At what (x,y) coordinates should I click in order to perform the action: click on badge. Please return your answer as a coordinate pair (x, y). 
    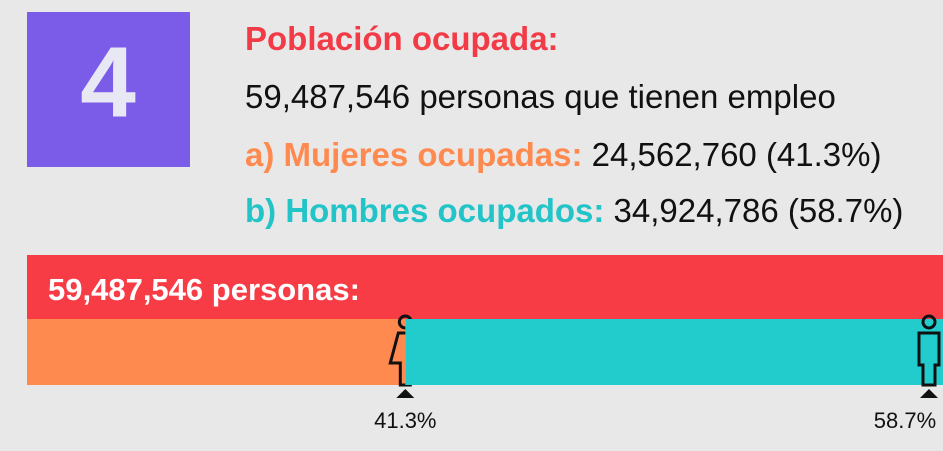
    Looking at the image, I should click on (108, 89).